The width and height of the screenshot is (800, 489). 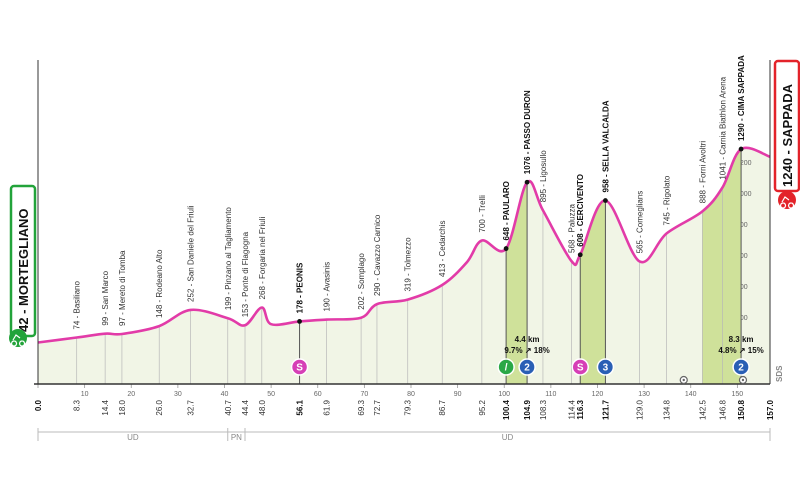 I want to click on waypoint-label: 958 - SELLA VALCALDA, so click(x=605, y=146).